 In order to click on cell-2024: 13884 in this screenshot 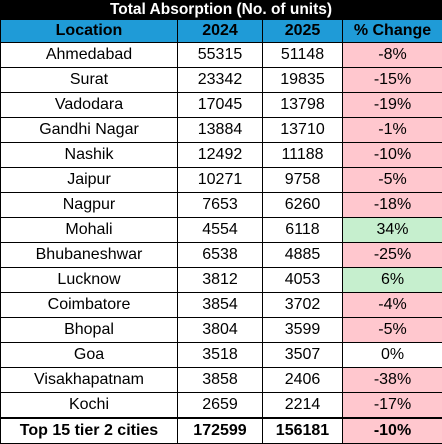, I will do `click(220, 129)`.